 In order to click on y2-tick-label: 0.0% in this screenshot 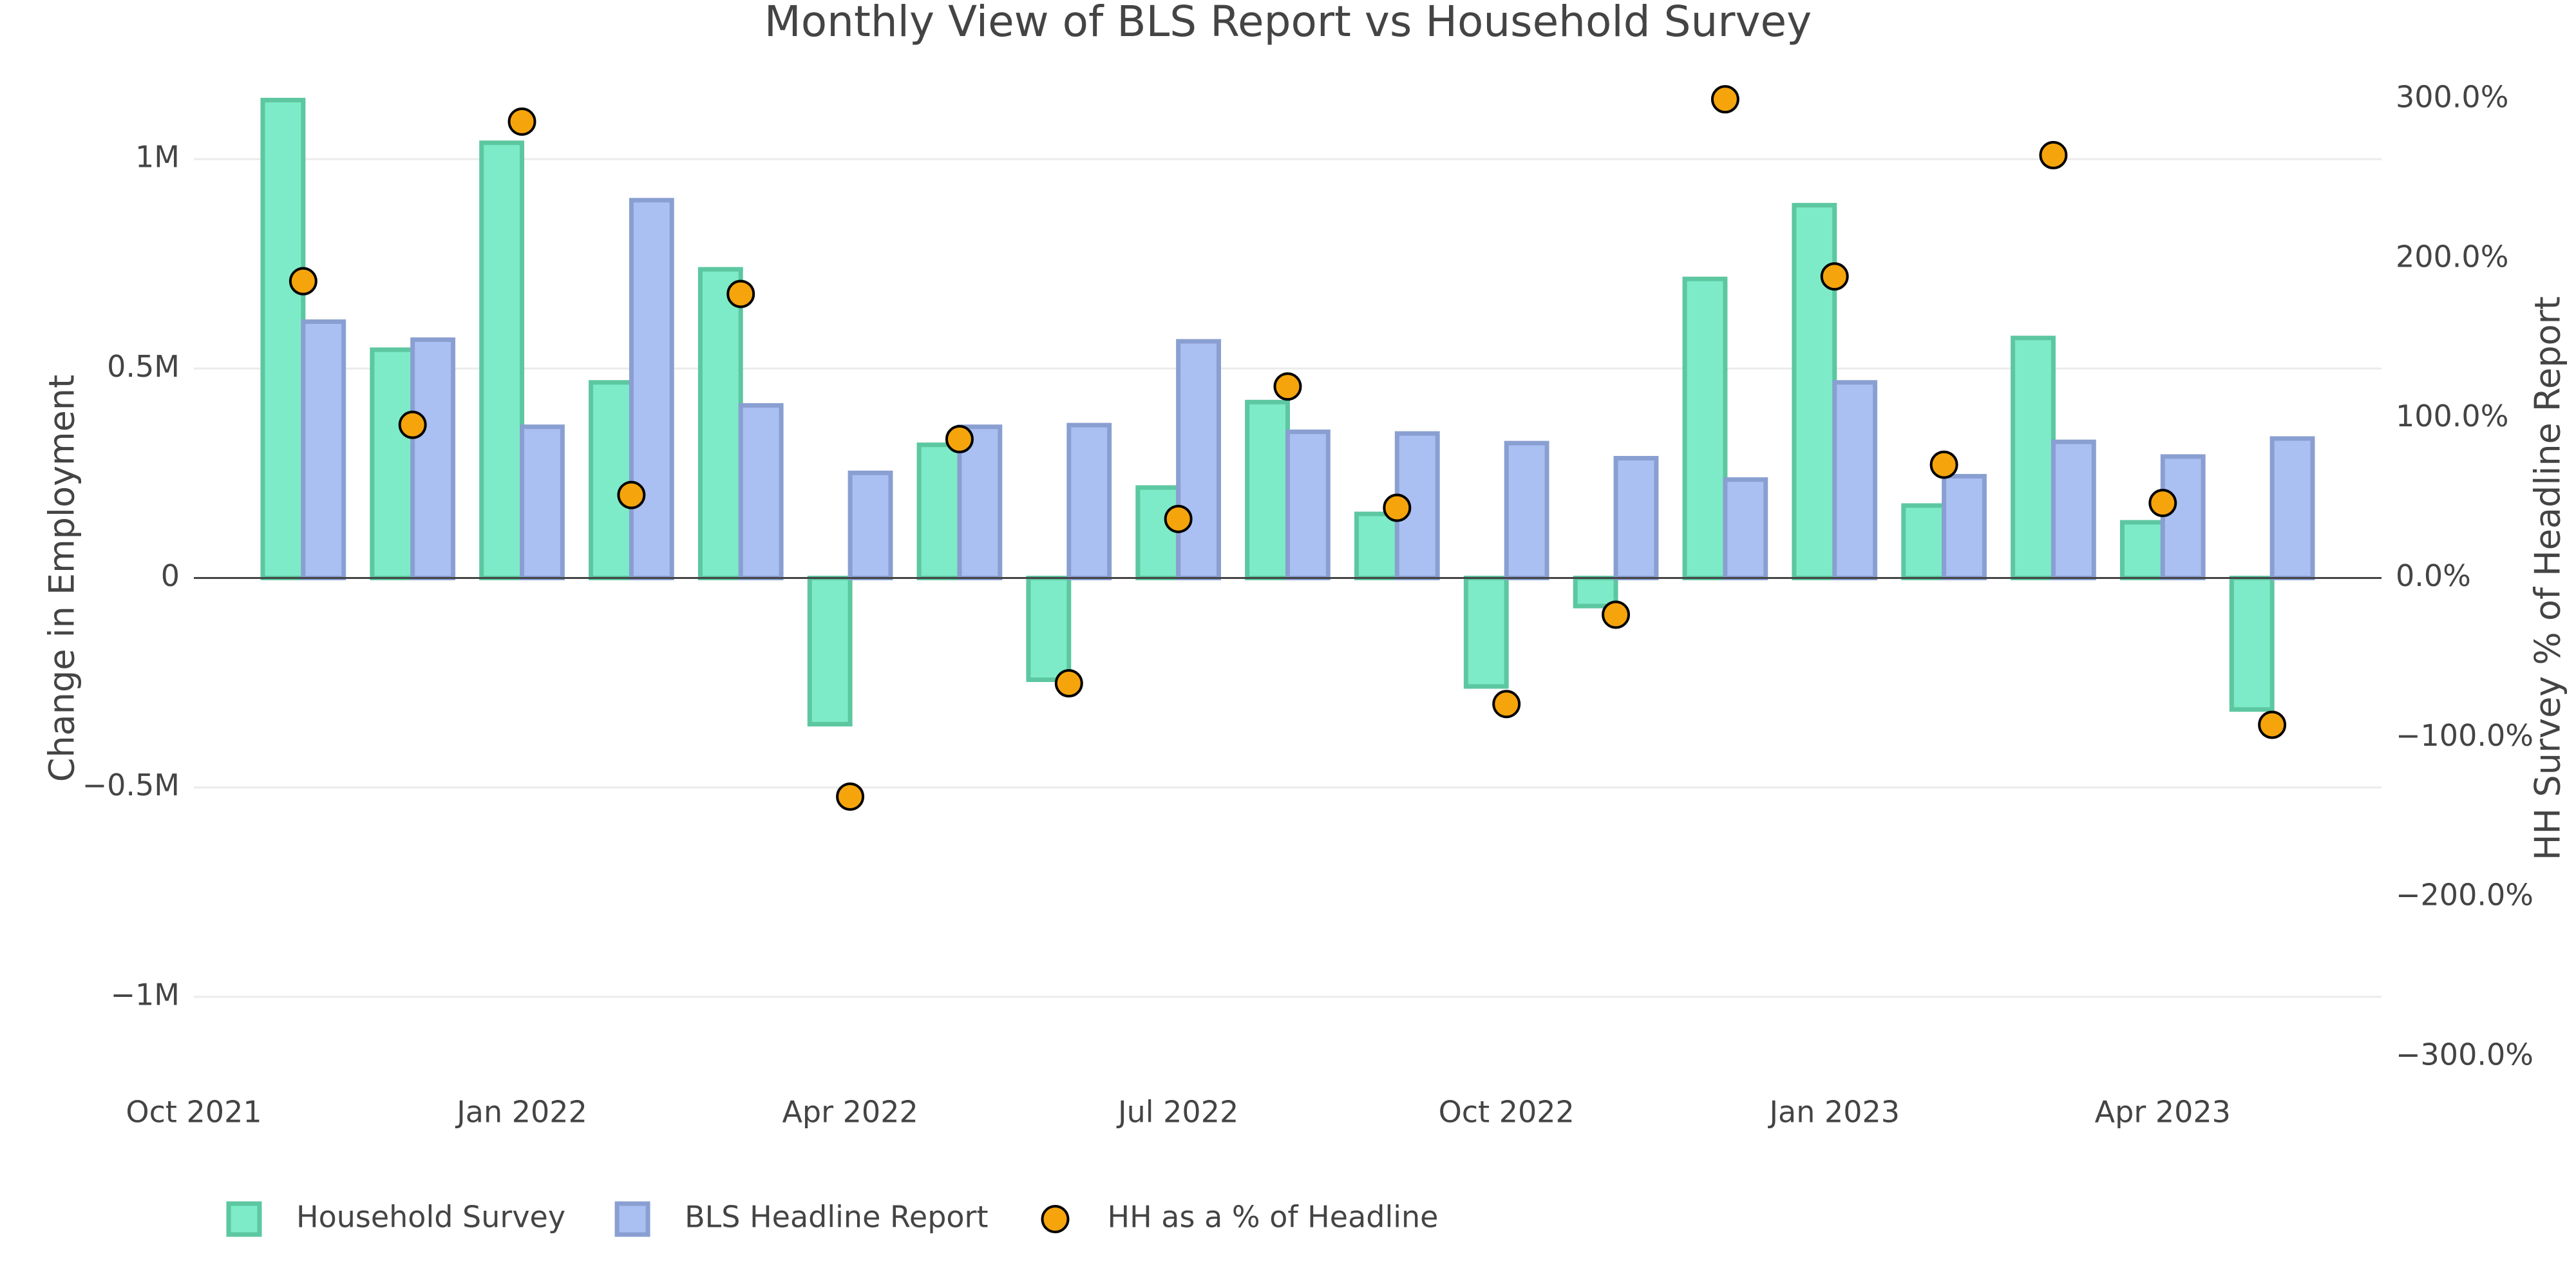, I will do `click(2433, 575)`.